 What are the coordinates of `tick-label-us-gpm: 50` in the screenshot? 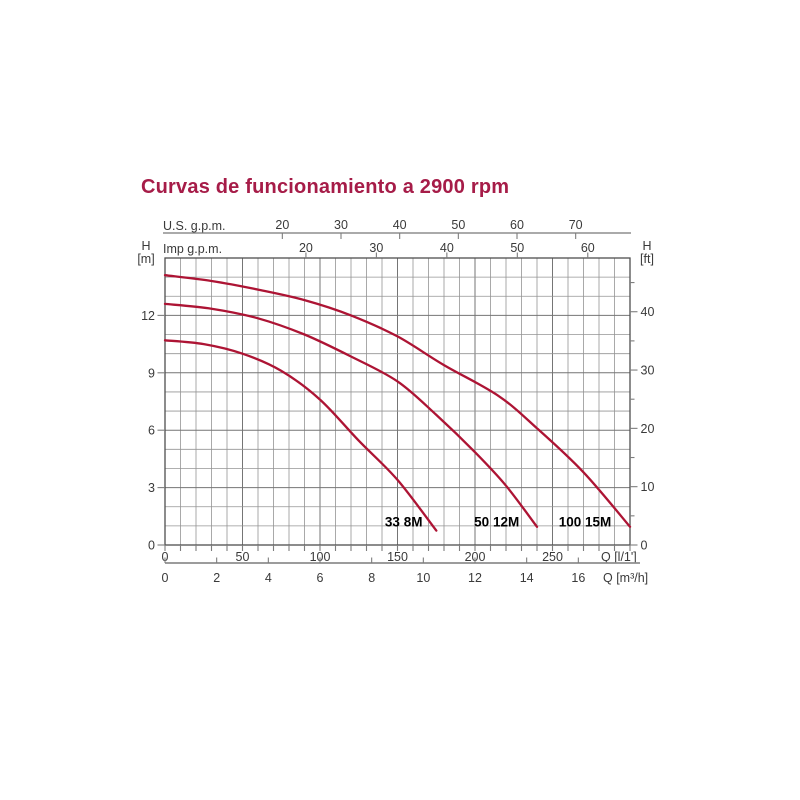 It's located at (458, 225).